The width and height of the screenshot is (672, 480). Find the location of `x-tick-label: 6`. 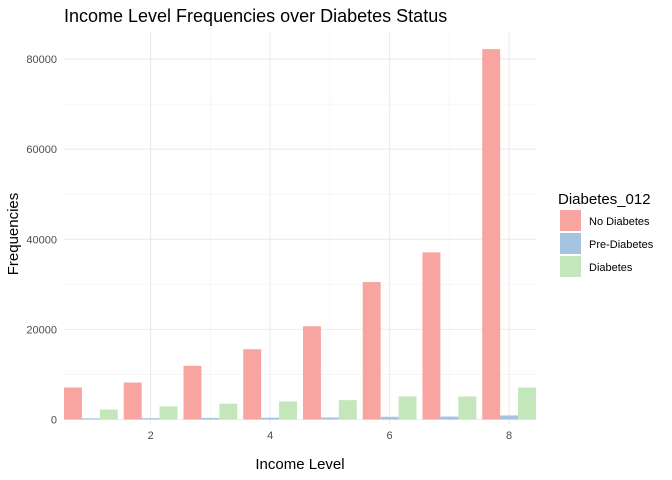

x-tick-label: 6 is located at coordinates (390, 436).